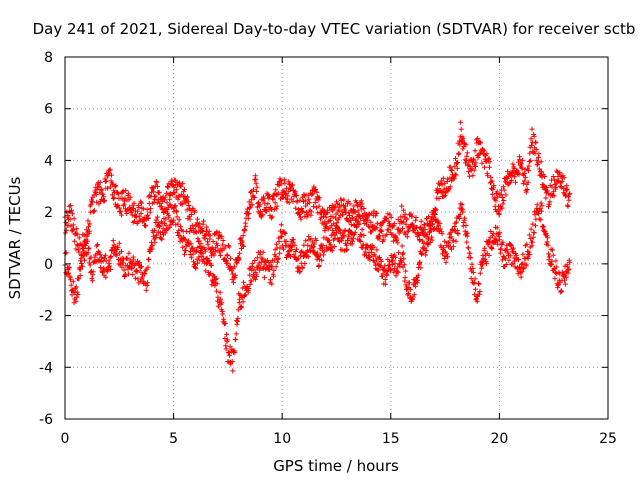 This screenshot has width=640, height=485. I want to click on y-tick-label: -2, so click(46, 317).